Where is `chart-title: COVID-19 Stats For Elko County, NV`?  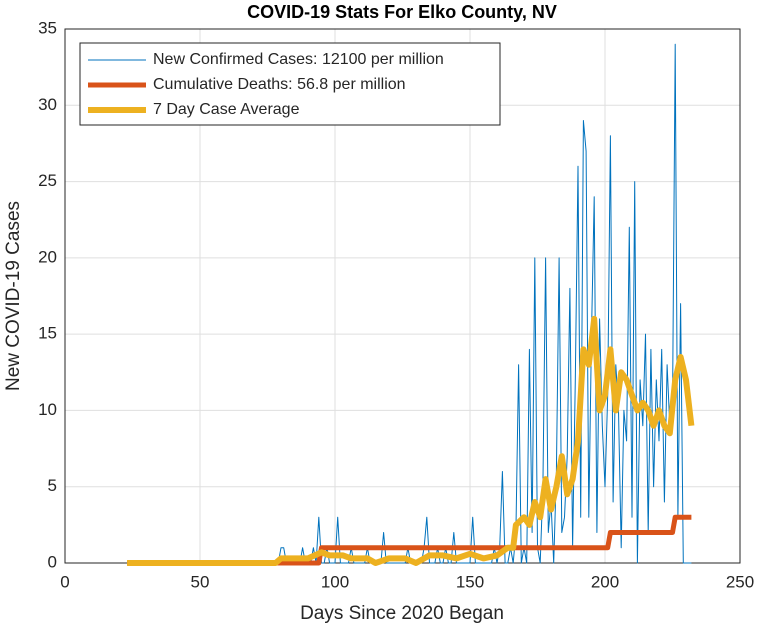 chart-title: COVID-19 Stats For Elko County, NV is located at coordinates (402, 12).